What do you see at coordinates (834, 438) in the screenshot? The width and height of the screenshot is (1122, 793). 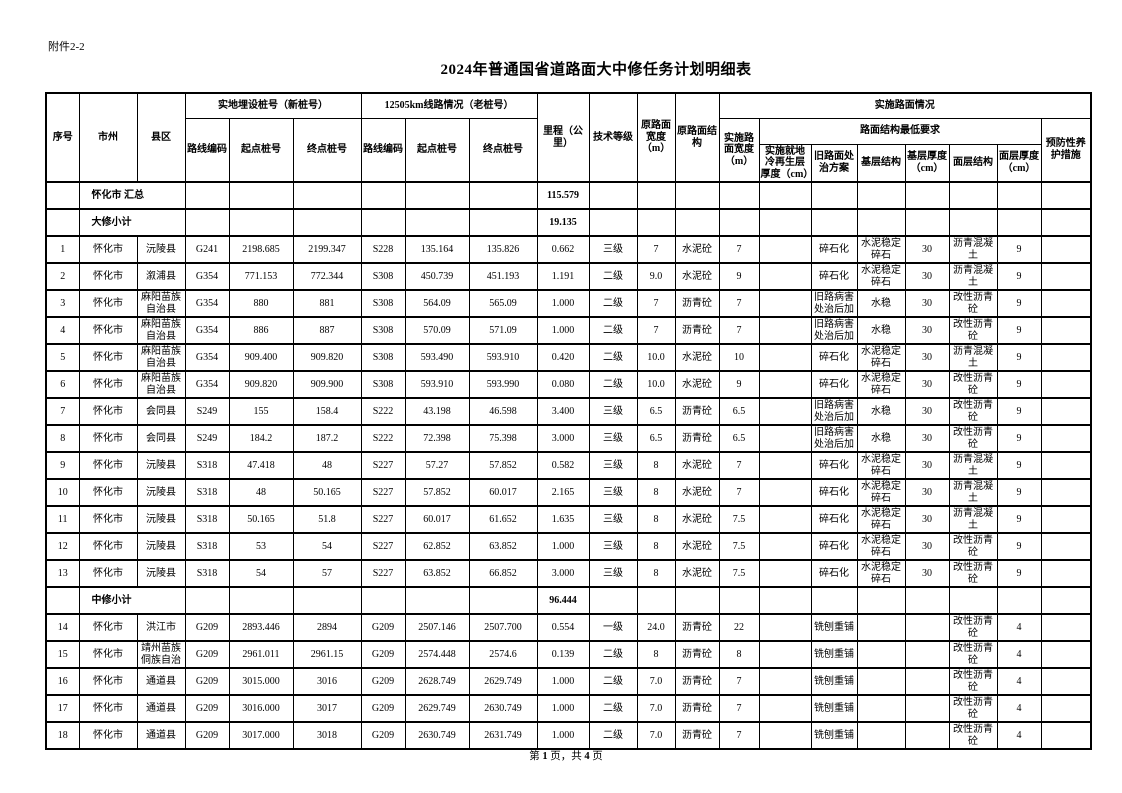 I see `cell: 旧路病害处治后加` at bounding box center [834, 438].